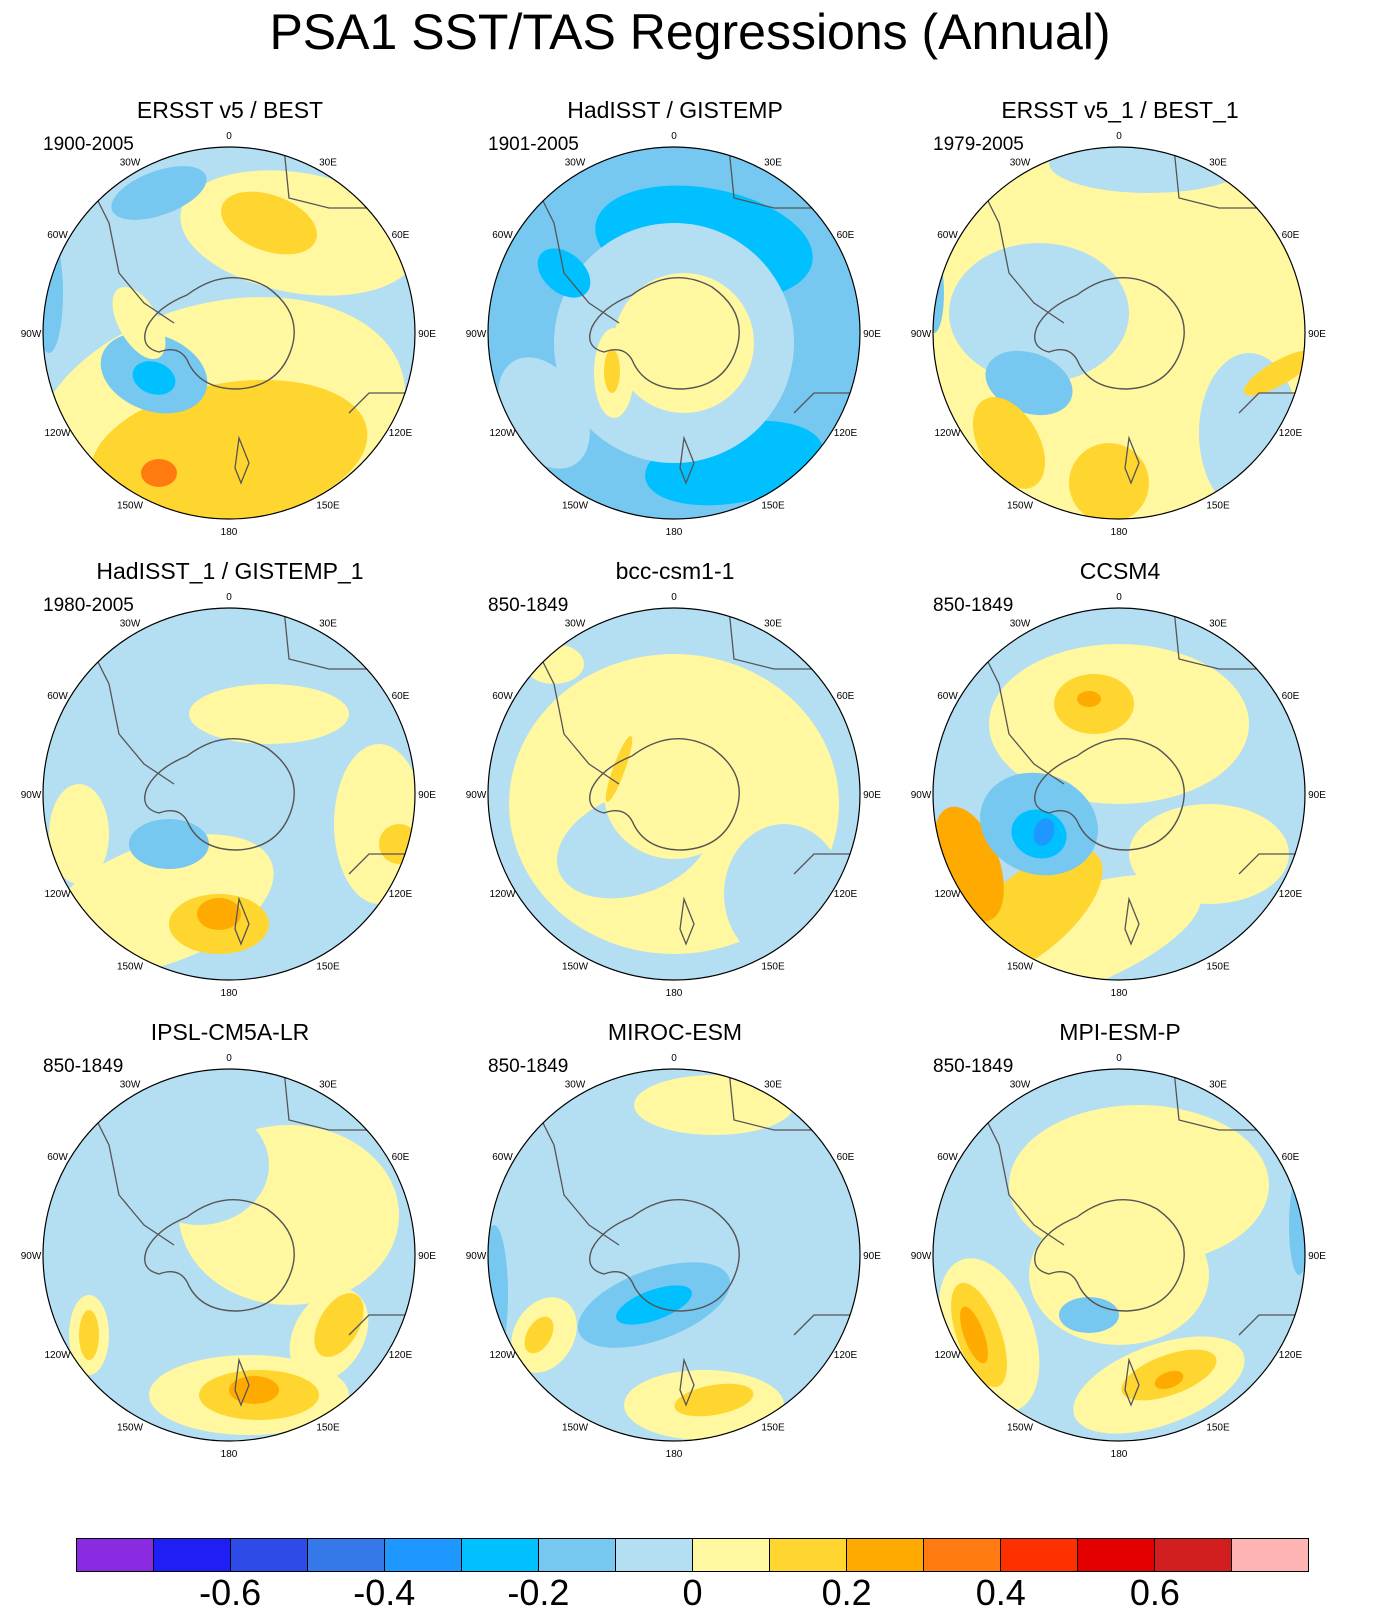 The height and width of the screenshot is (1613, 1380). What do you see at coordinates (690, 32) in the screenshot?
I see `figure-title: PSA1 SST/TAS Regressions (Annual)` at bounding box center [690, 32].